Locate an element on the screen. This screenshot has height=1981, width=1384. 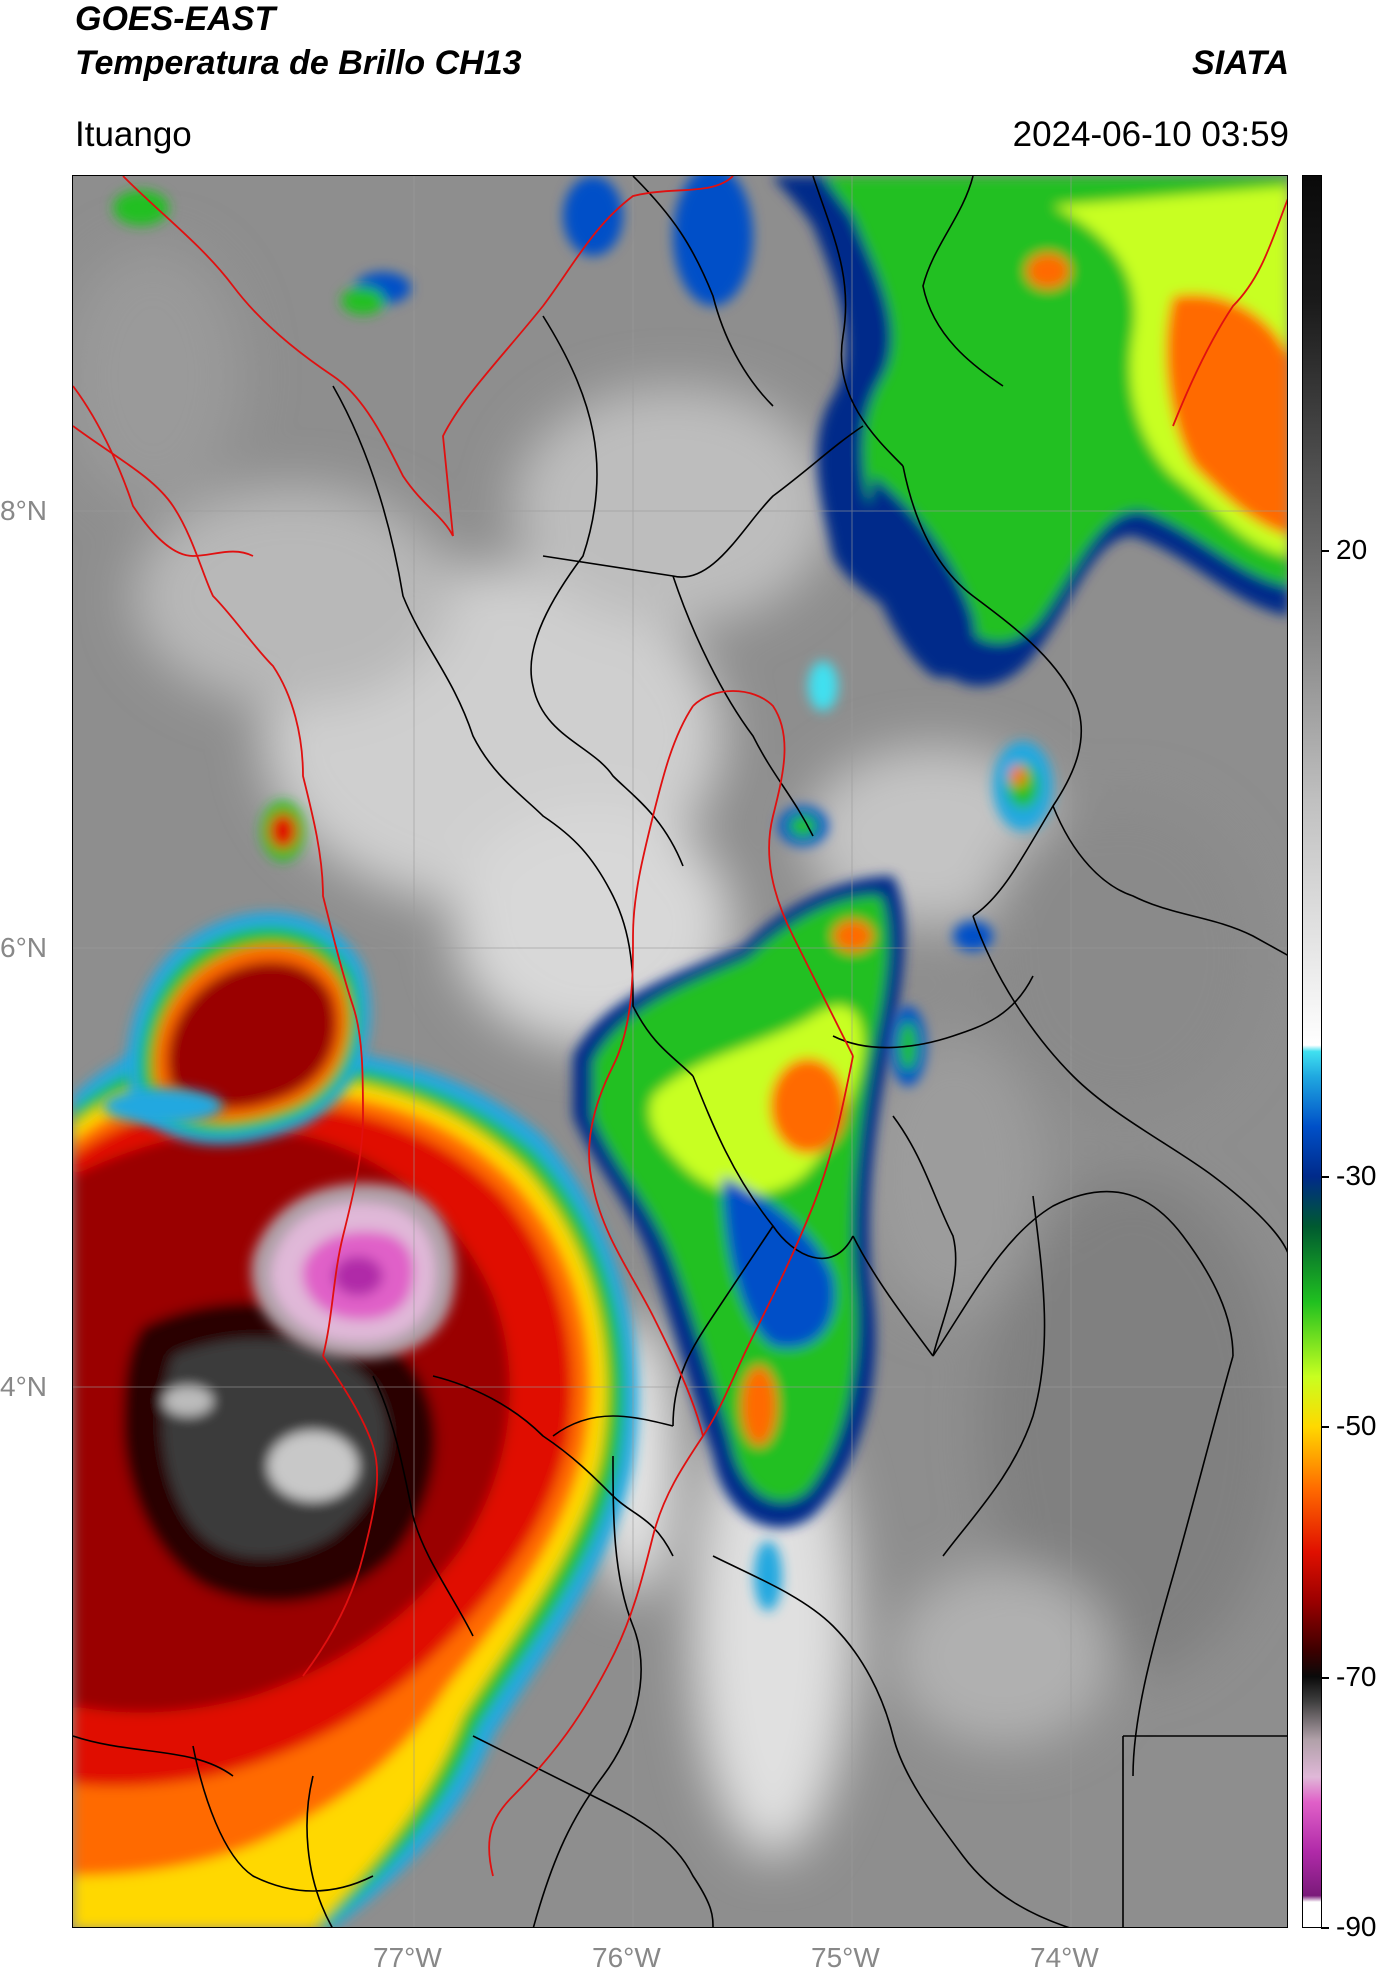
colorbar-label: -70 is located at coordinates (1356, 1676).